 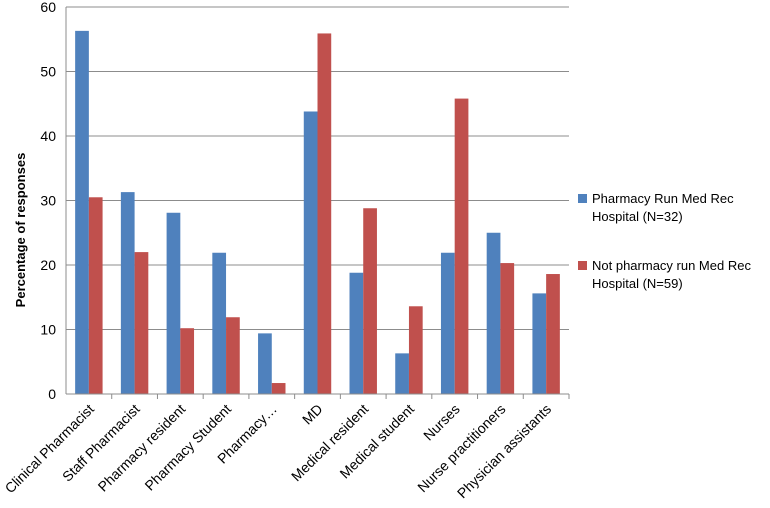 What do you see at coordinates (20, 230) in the screenshot?
I see `y-axis-label: Percentage of responses` at bounding box center [20, 230].